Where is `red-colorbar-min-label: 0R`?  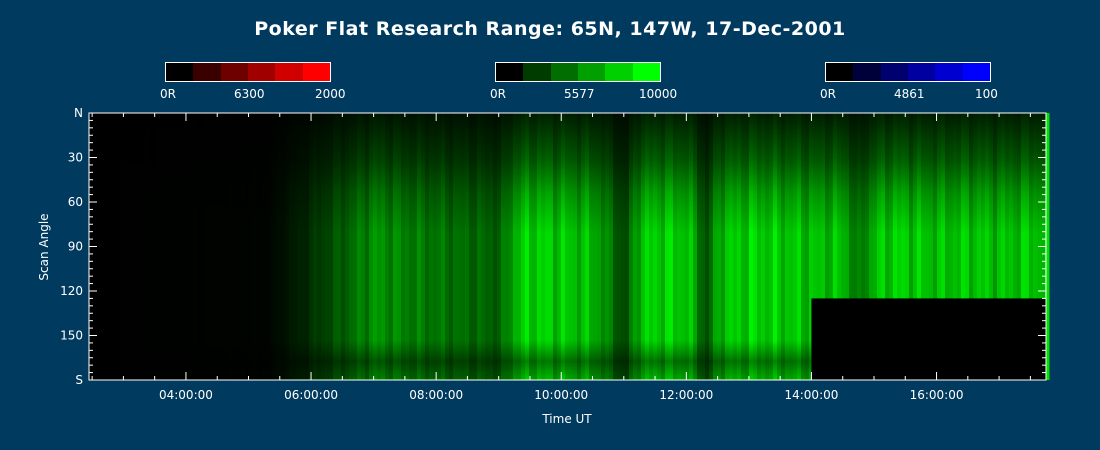 red-colorbar-min-label: 0R is located at coordinates (168, 94).